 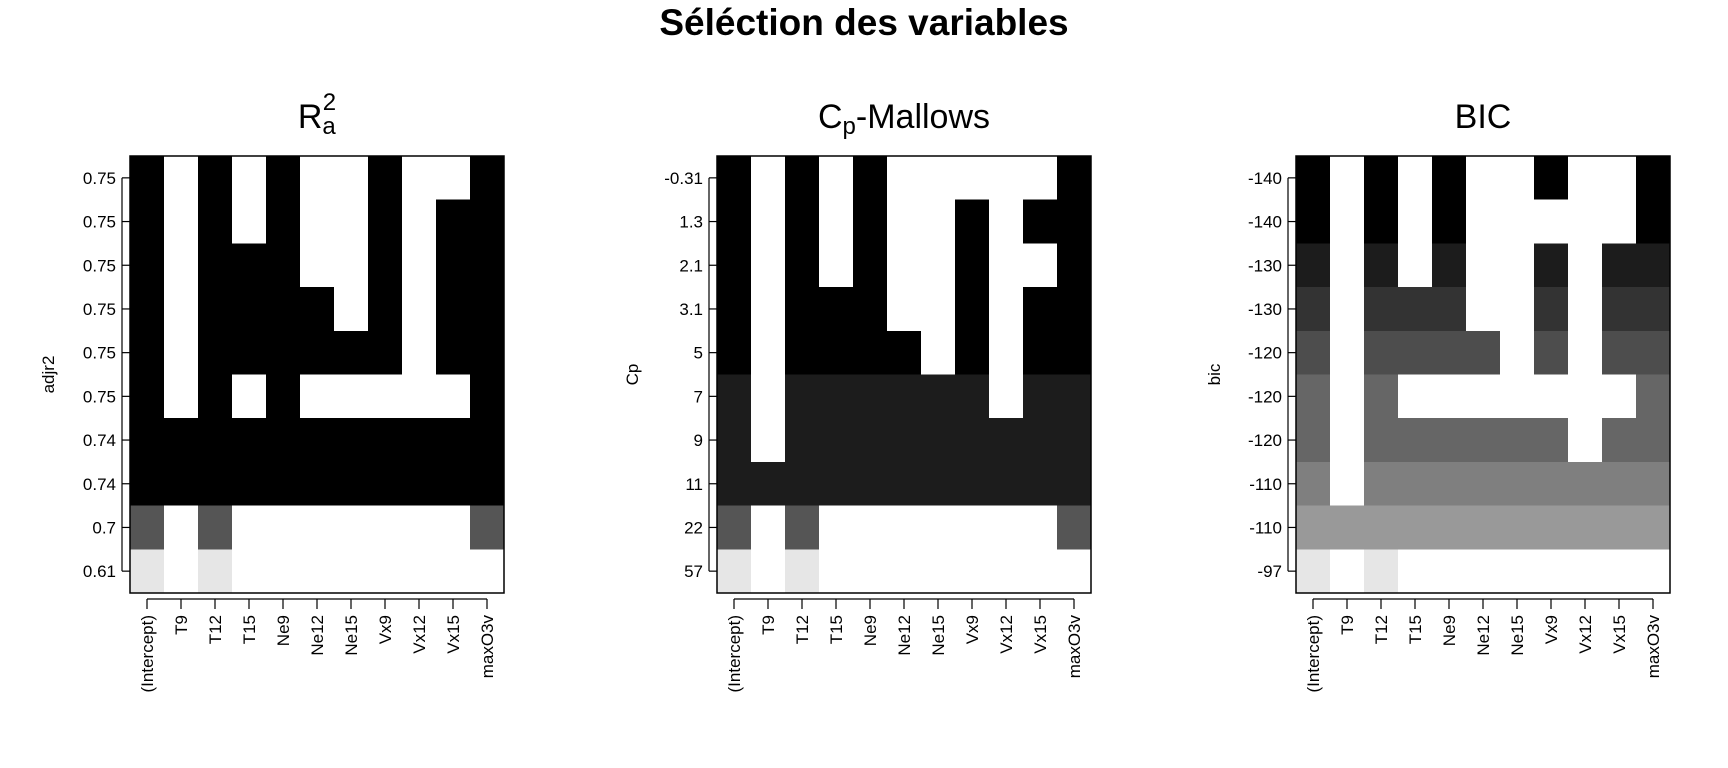 I want to click on x-tick-label: Ne9, so click(x=1449, y=630).